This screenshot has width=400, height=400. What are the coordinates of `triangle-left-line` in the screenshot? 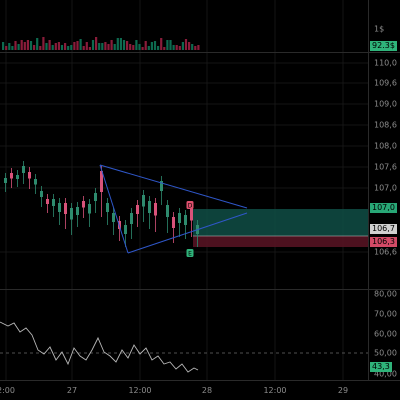 It's located at (114, 209).